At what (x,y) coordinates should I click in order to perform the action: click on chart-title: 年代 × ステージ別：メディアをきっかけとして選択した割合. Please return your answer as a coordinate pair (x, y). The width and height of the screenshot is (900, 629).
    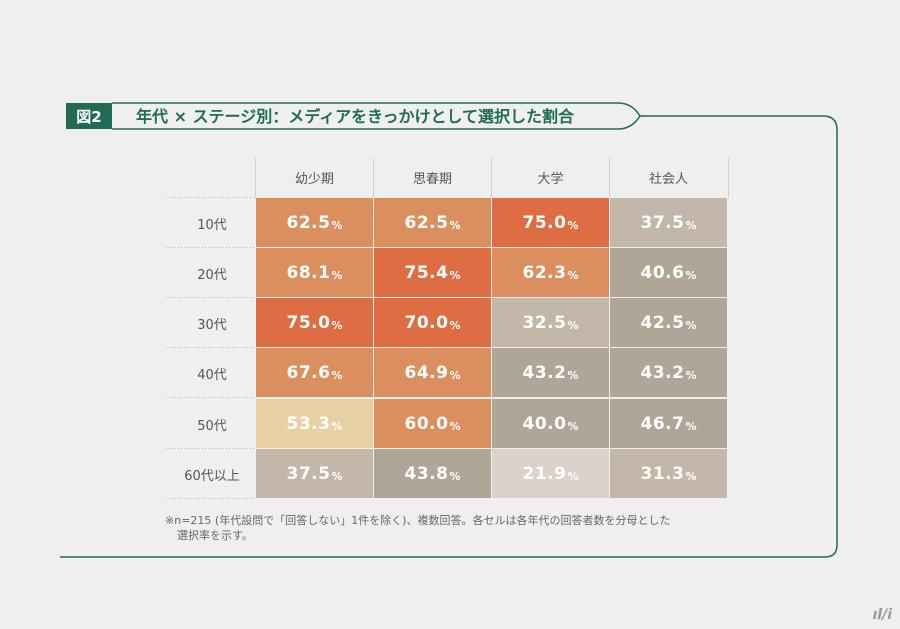
    Looking at the image, I should click on (355, 116).